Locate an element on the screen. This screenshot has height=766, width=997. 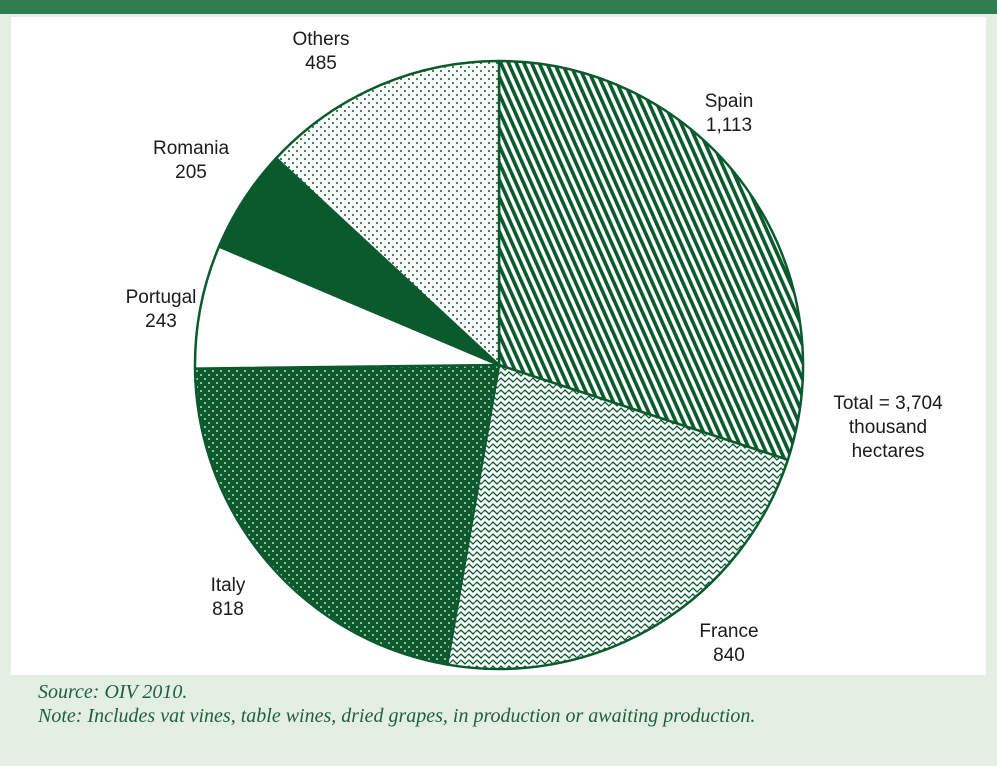
slice-label-italy: Italy is located at coordinates (228, 585).